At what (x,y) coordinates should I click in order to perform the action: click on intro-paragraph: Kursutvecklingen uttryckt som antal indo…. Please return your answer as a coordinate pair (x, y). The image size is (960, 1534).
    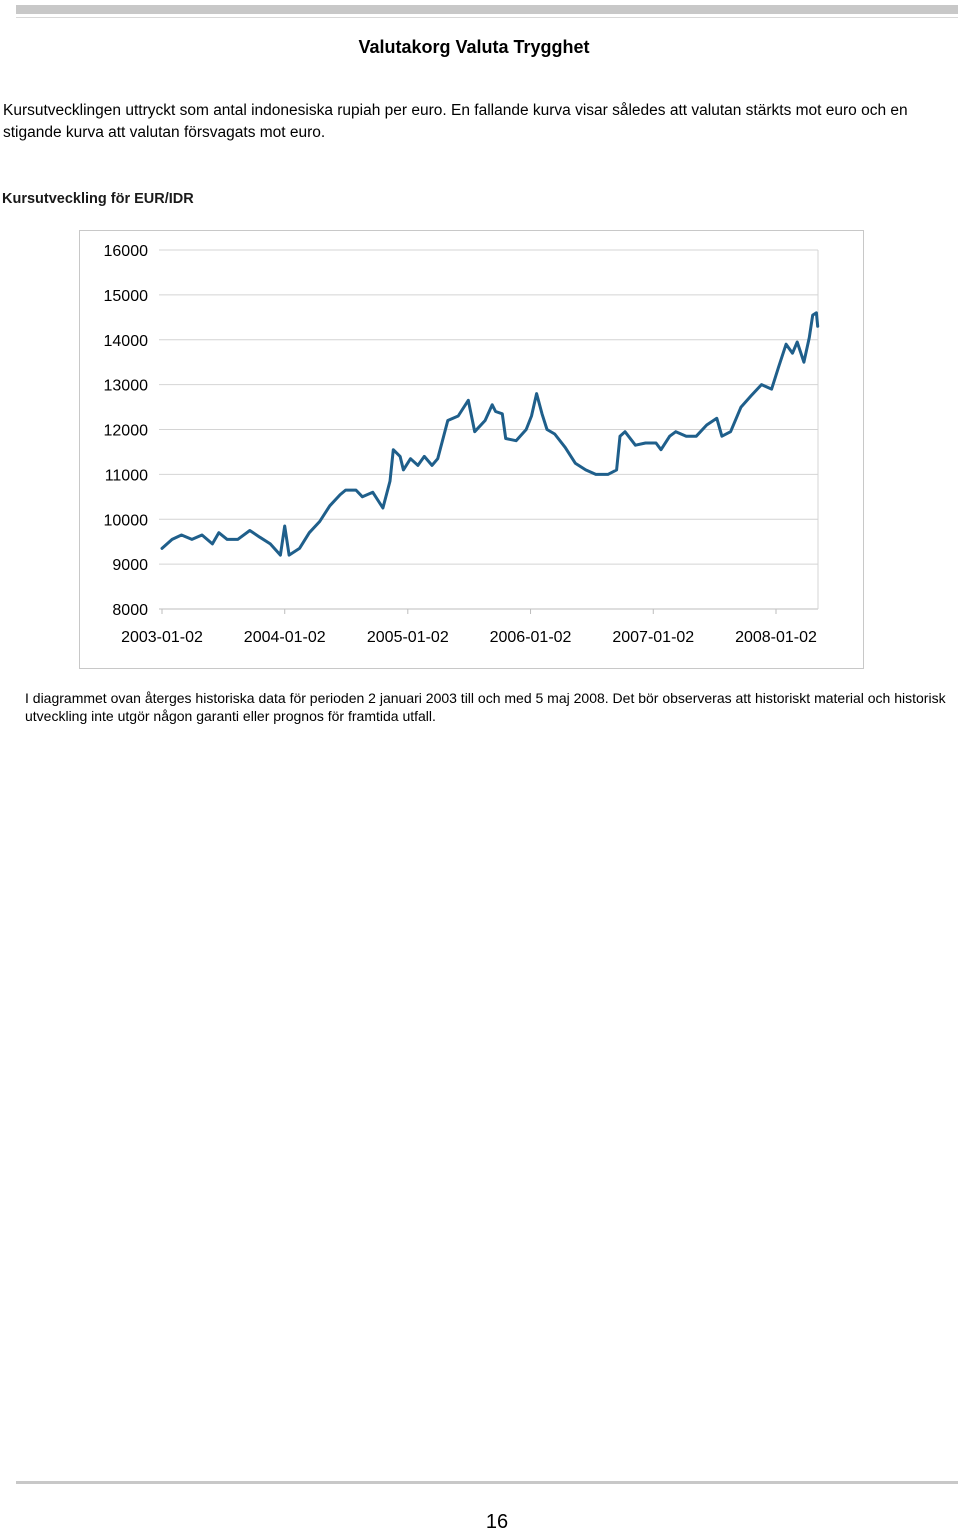
    Looking at the image, I should click on (455, 121).